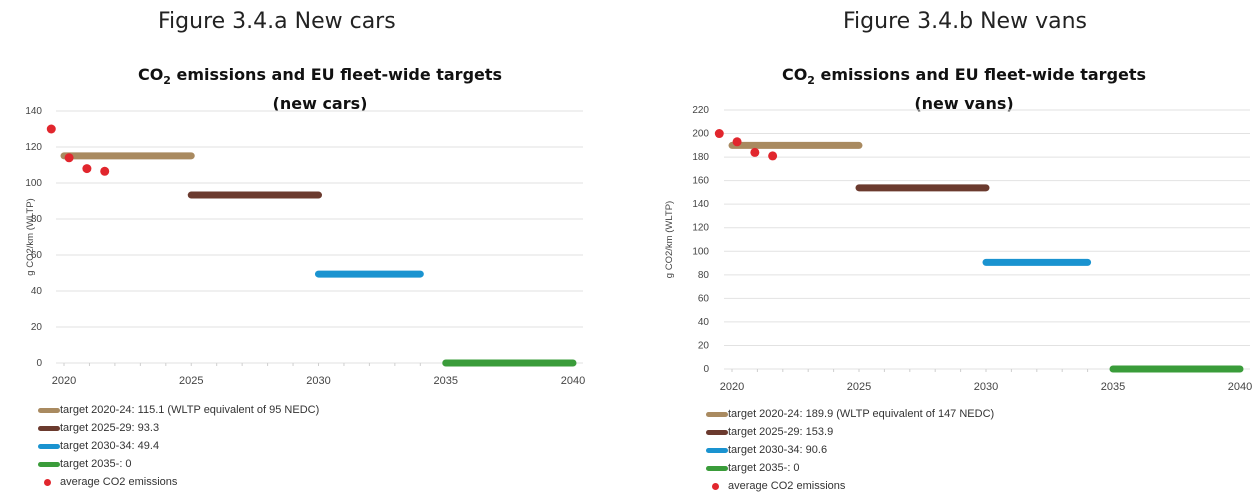 The image size is (1257, 500). Describe the element at coordinates (700, 110) in the screenshot. I see `y-tick-label: 220` at that location.